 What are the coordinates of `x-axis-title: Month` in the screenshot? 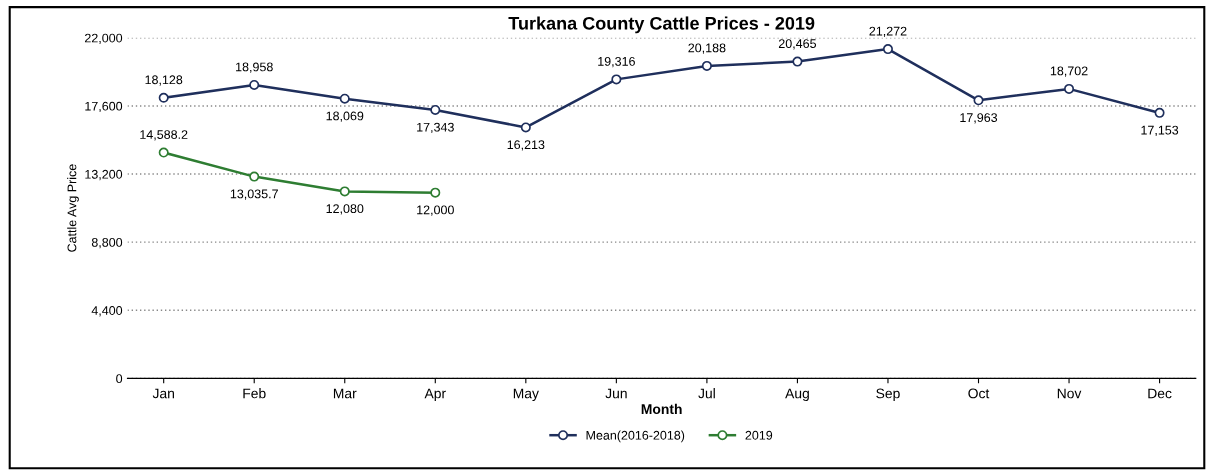 It's located at (661, 409).